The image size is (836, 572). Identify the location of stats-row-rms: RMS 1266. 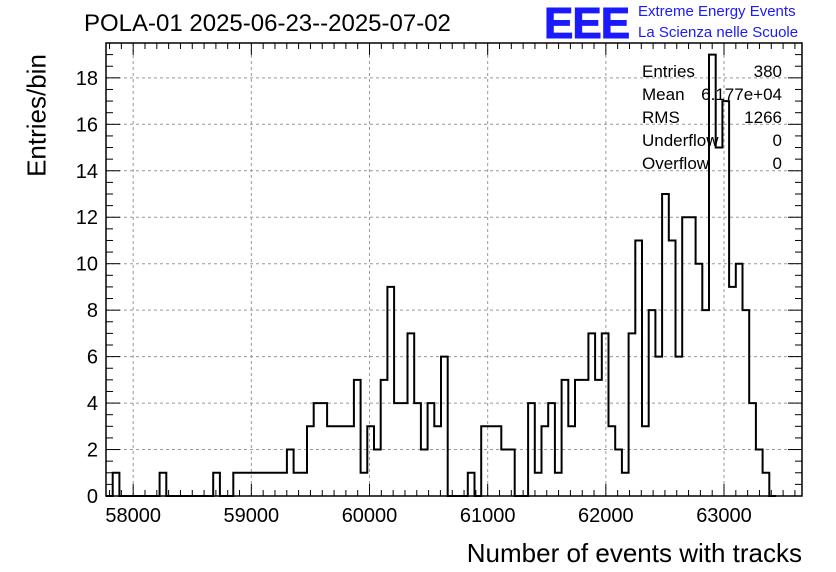
(712, 117).